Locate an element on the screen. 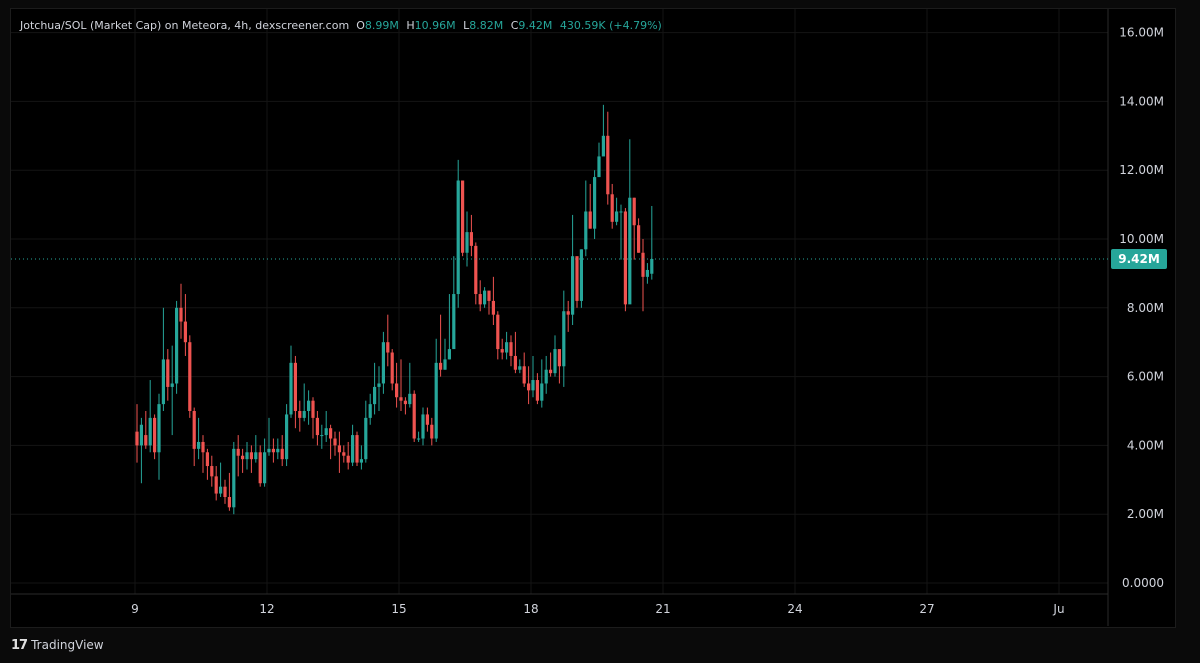 Image resolution: width=1200 pixels, height=663 pixels. x-tick-label: 24 is located at coordinates (794, 609).